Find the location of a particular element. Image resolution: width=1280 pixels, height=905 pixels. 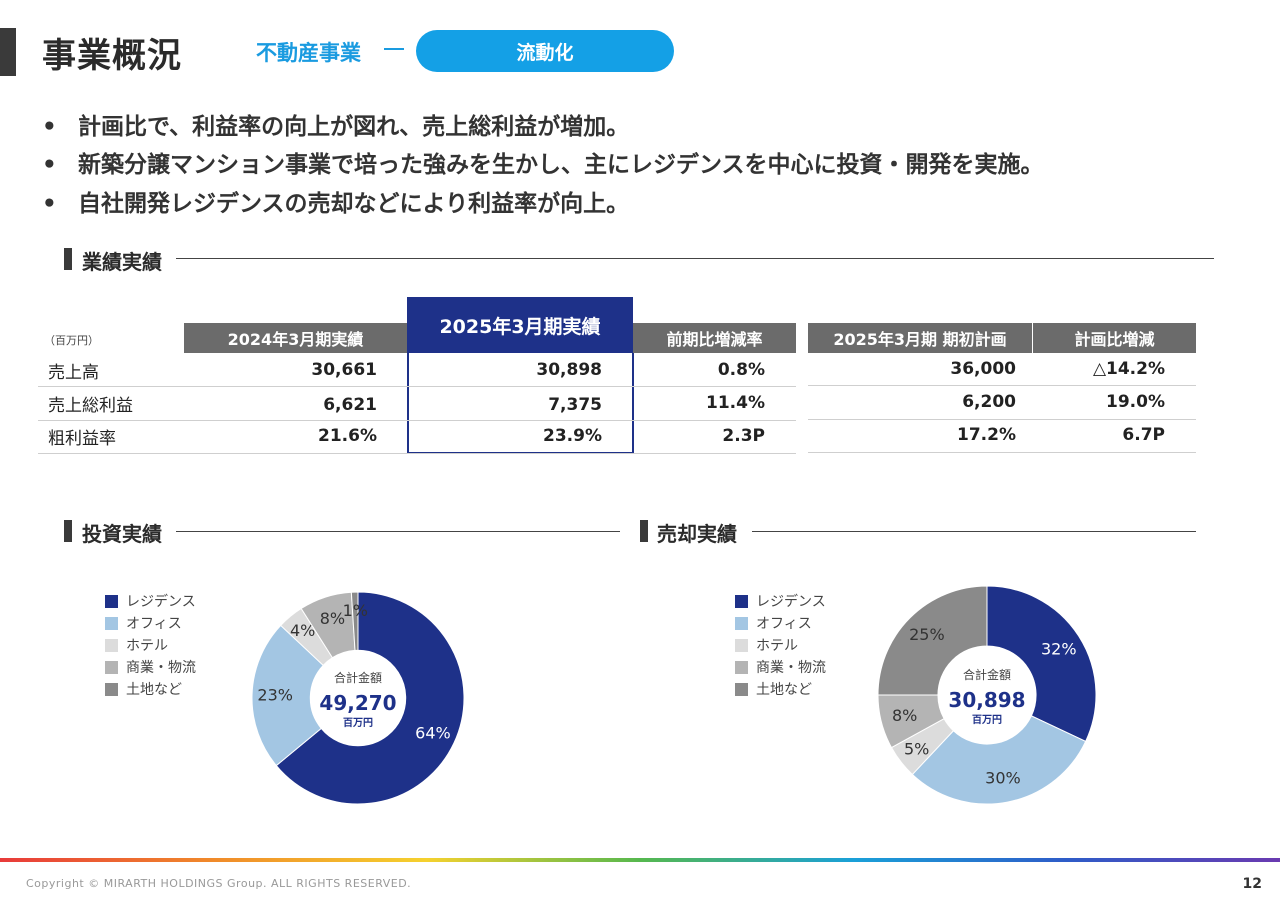

cell-vs-plan: 19.0% is located at coordinates (1135, 402).